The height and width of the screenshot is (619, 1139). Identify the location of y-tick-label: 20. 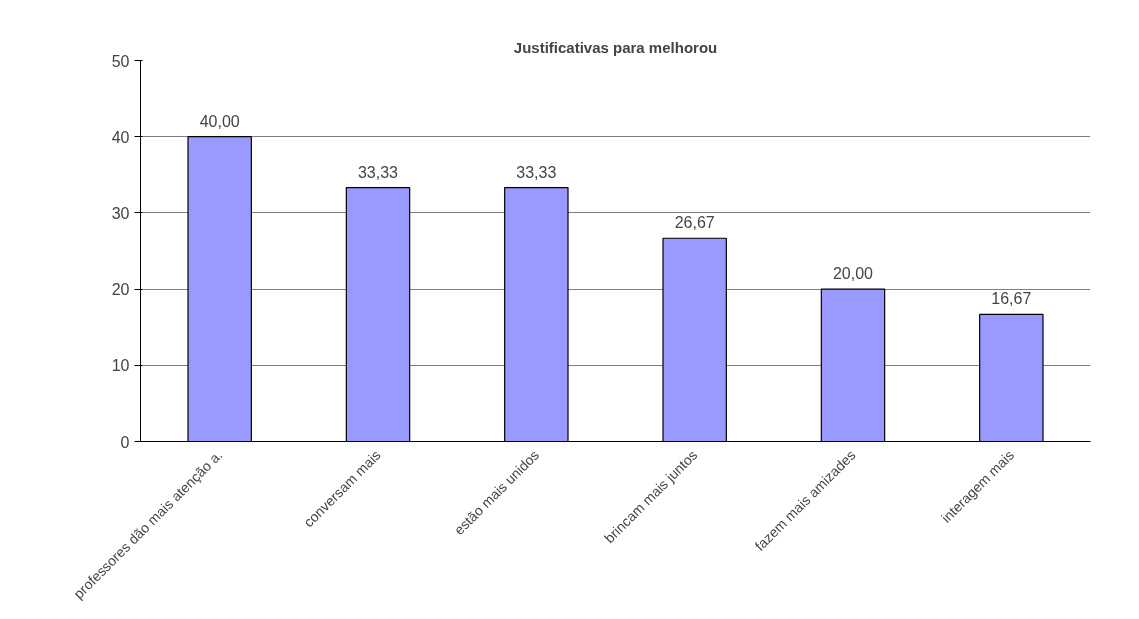
(120, 290).